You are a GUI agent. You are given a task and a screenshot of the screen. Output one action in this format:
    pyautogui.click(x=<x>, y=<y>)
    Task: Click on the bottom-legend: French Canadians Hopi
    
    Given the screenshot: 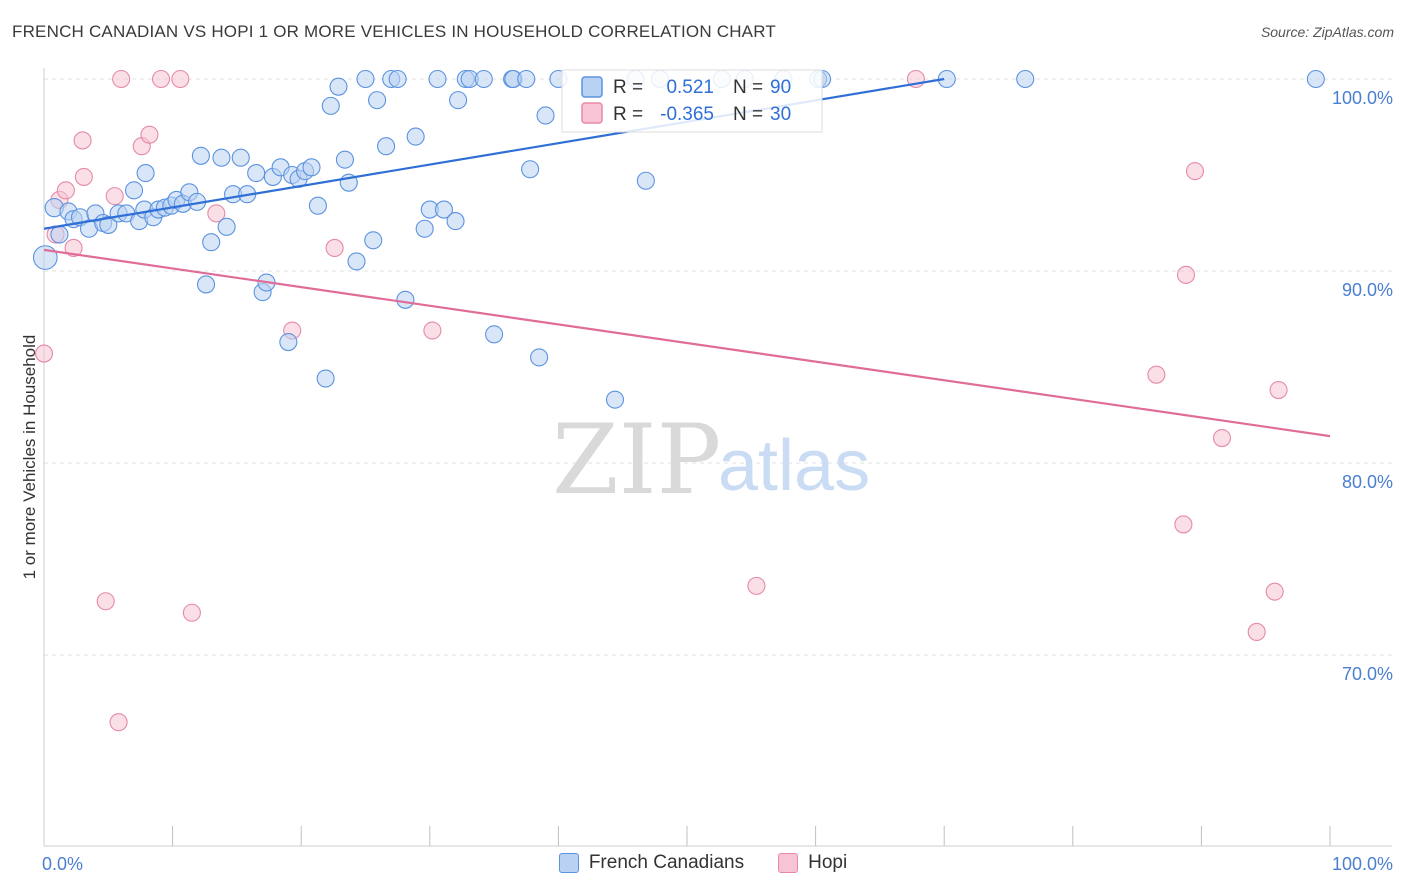 What is the action you would take?
    pyautogui.click(x=703, y=863)
    